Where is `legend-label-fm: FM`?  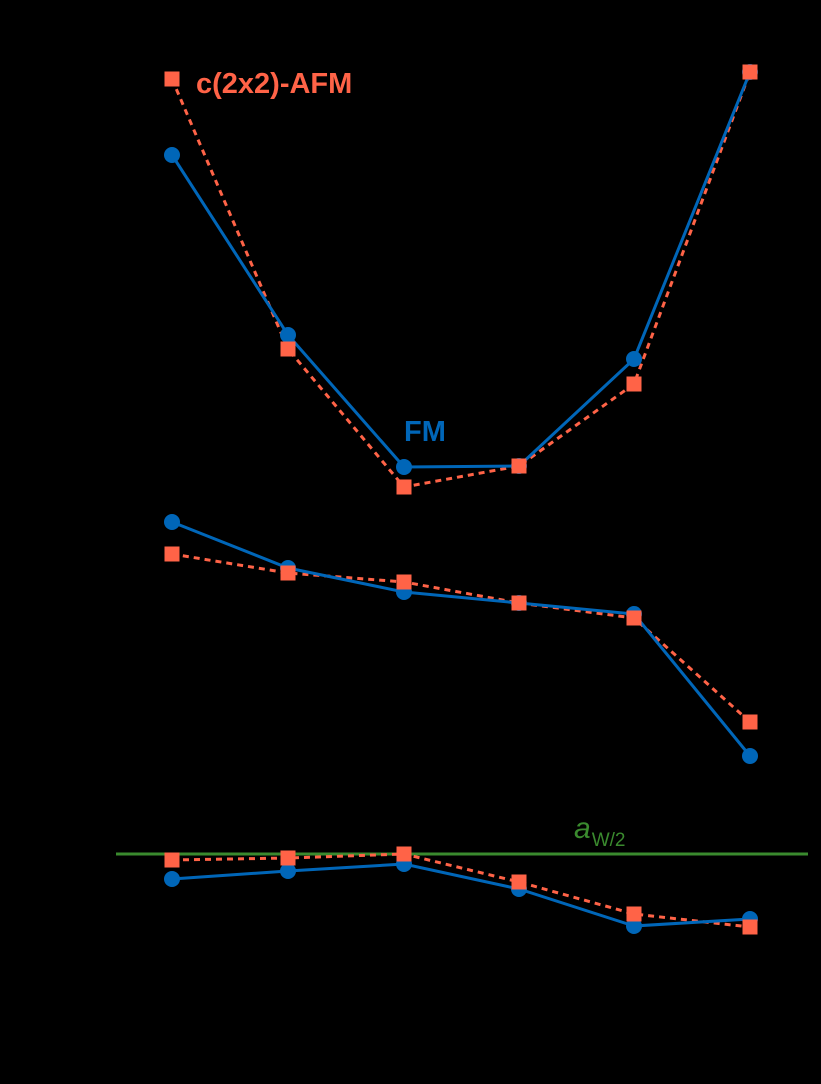
legend-label-fm: FM is located at coordinates (425, 432).